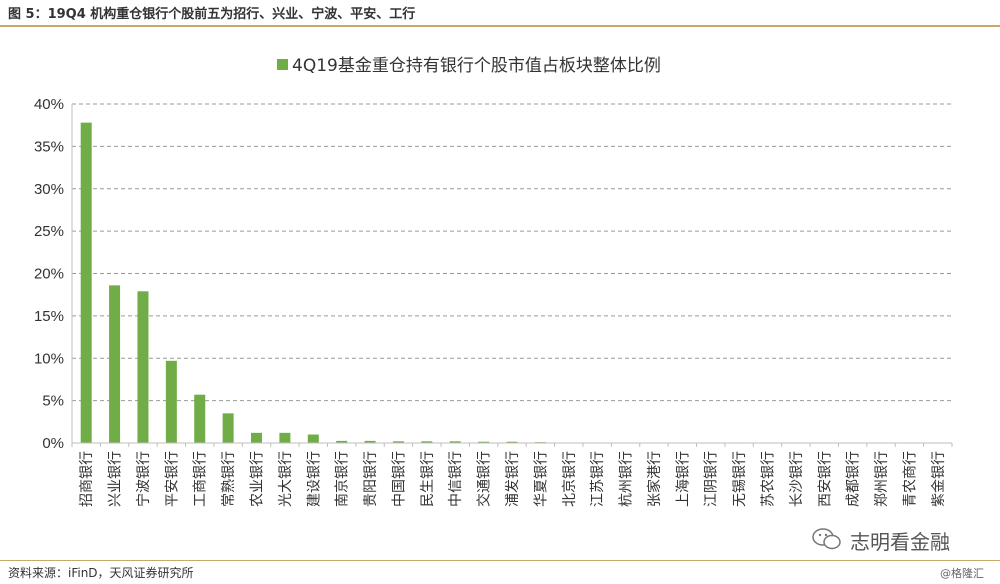 This screenshot has height=584, width=1000. Describe the element at coordinates (49, 189) in the screenshot. I see `y-tick-label: 30%` at that location.